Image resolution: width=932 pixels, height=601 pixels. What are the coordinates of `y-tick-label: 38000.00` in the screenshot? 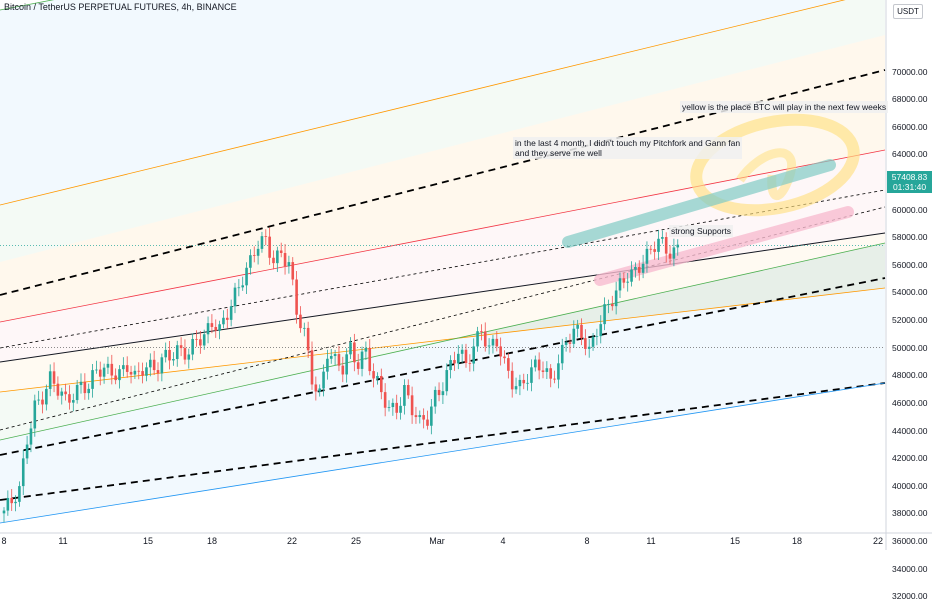 It's located at (910, 513).